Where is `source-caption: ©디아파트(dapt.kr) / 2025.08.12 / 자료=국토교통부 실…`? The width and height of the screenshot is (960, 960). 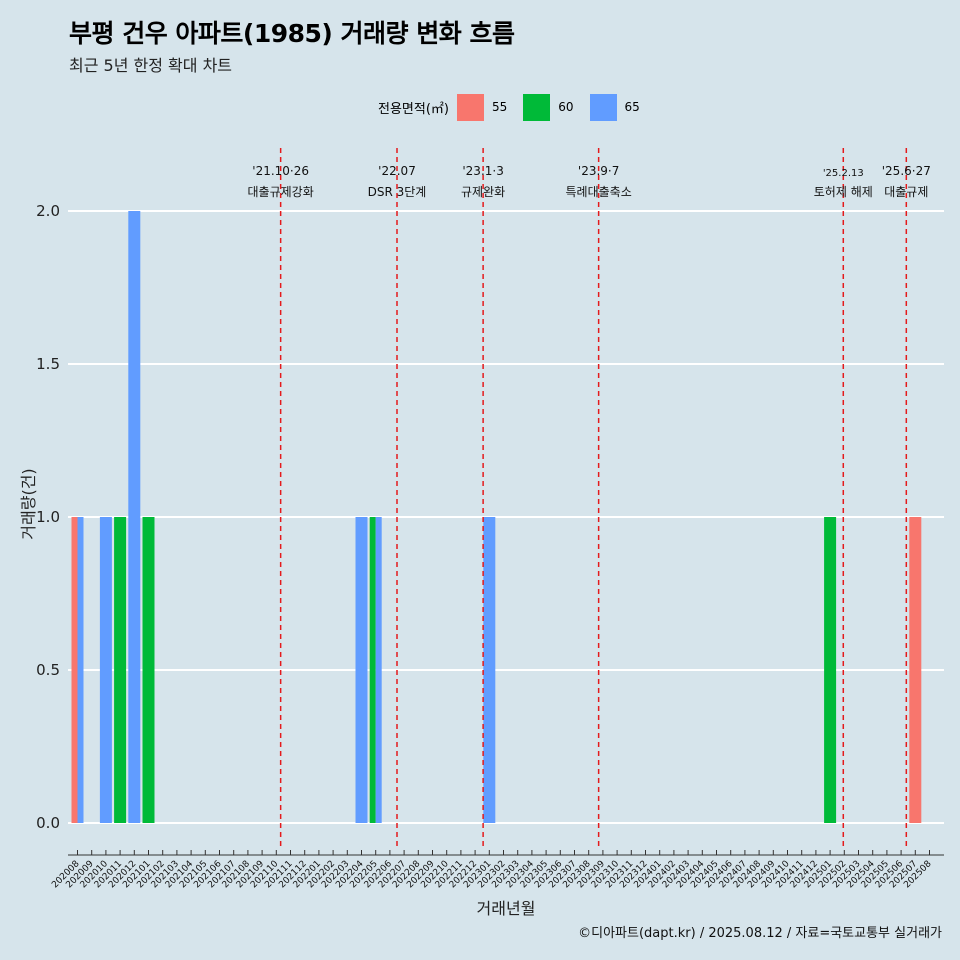 source-caption: ©디아파트(dapt.kr) / 2025.08.12 / 자료=국토교통부 실… is located at coordinates (760, 933).